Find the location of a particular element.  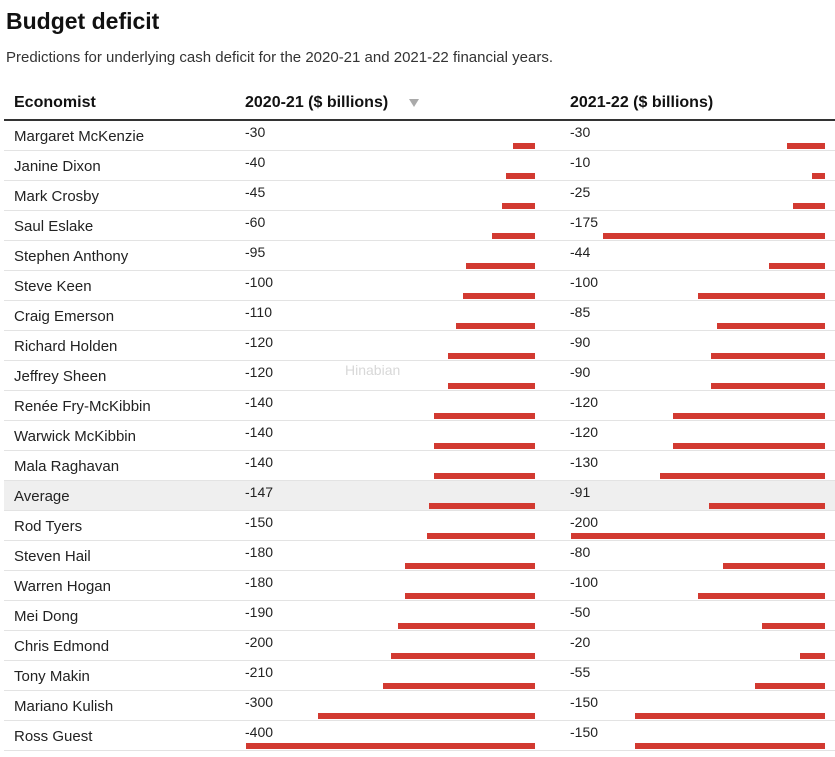

economist-name: Mark Crosby is located at coordinates (57, 196).